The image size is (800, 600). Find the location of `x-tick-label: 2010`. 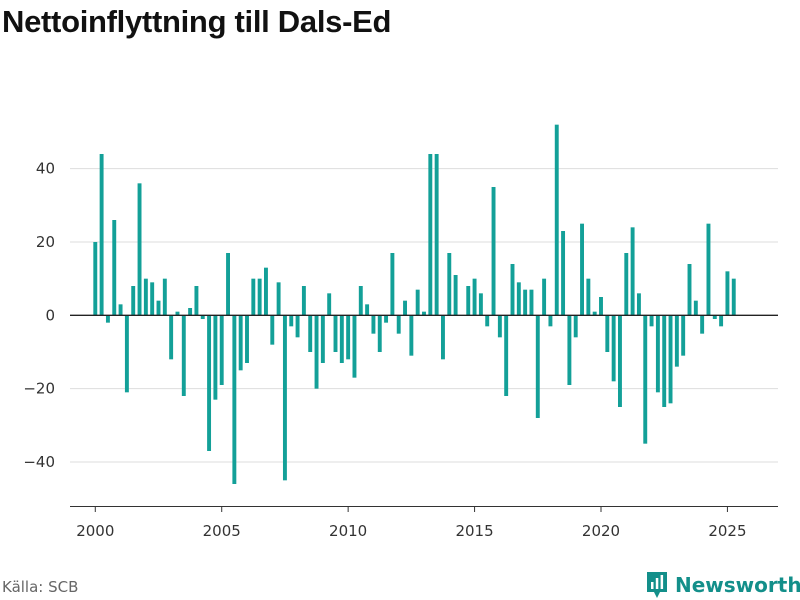

x-tick-label: 2010 is located at coordinates (348, 531).